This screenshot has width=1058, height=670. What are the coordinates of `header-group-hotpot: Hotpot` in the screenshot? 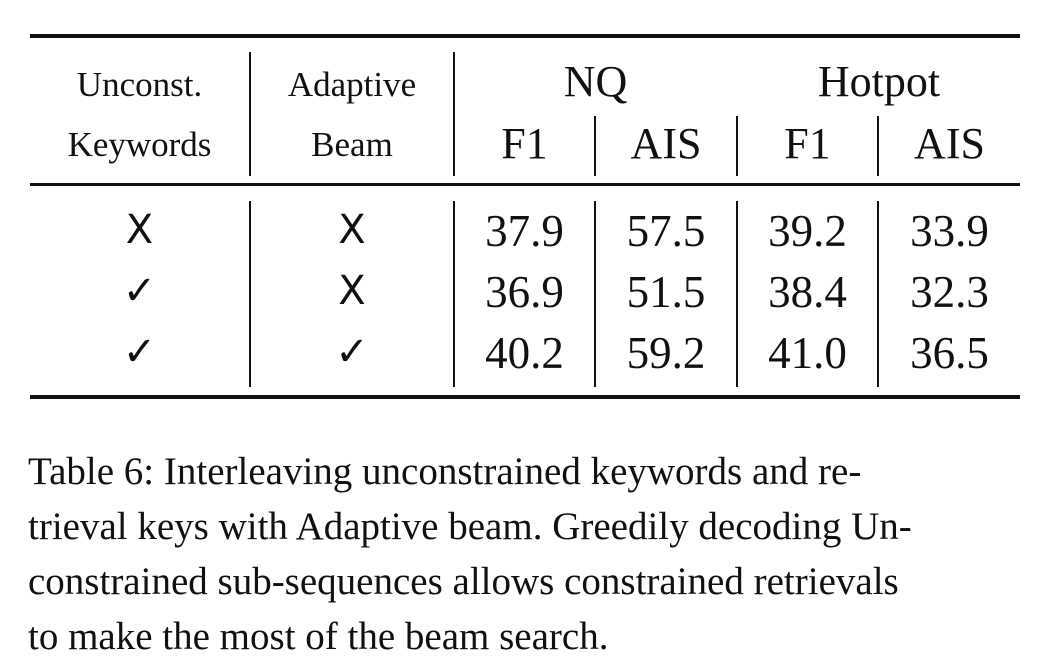 It's located at (879, 81).